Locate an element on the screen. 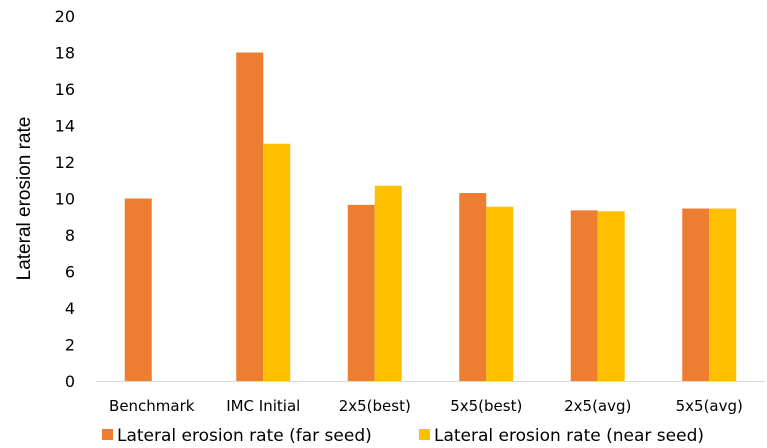 This screenshot has height=448, width=767. x-tick-label: 2x5(avg) is located at coordinates (597, 406).